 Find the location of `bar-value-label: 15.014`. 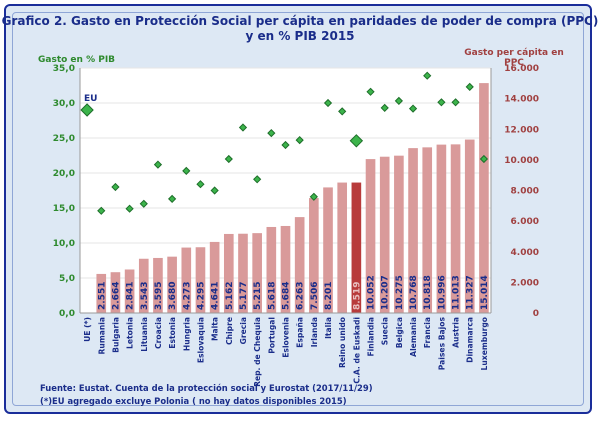

bar-value-label: 15.014 is located at coordinates (485, 292).